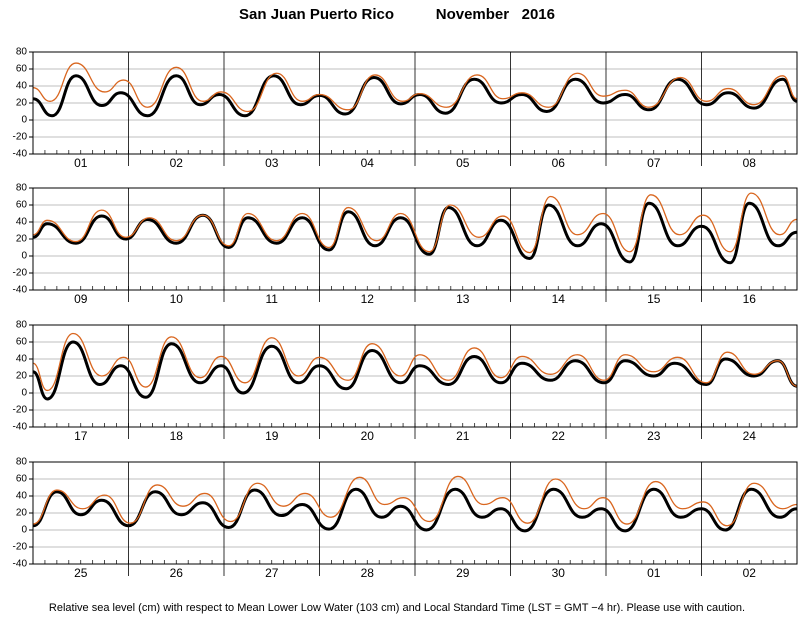  Describe the element at coordinates (368, 299) in the screenshot. I see `day-label: 12` at that location.